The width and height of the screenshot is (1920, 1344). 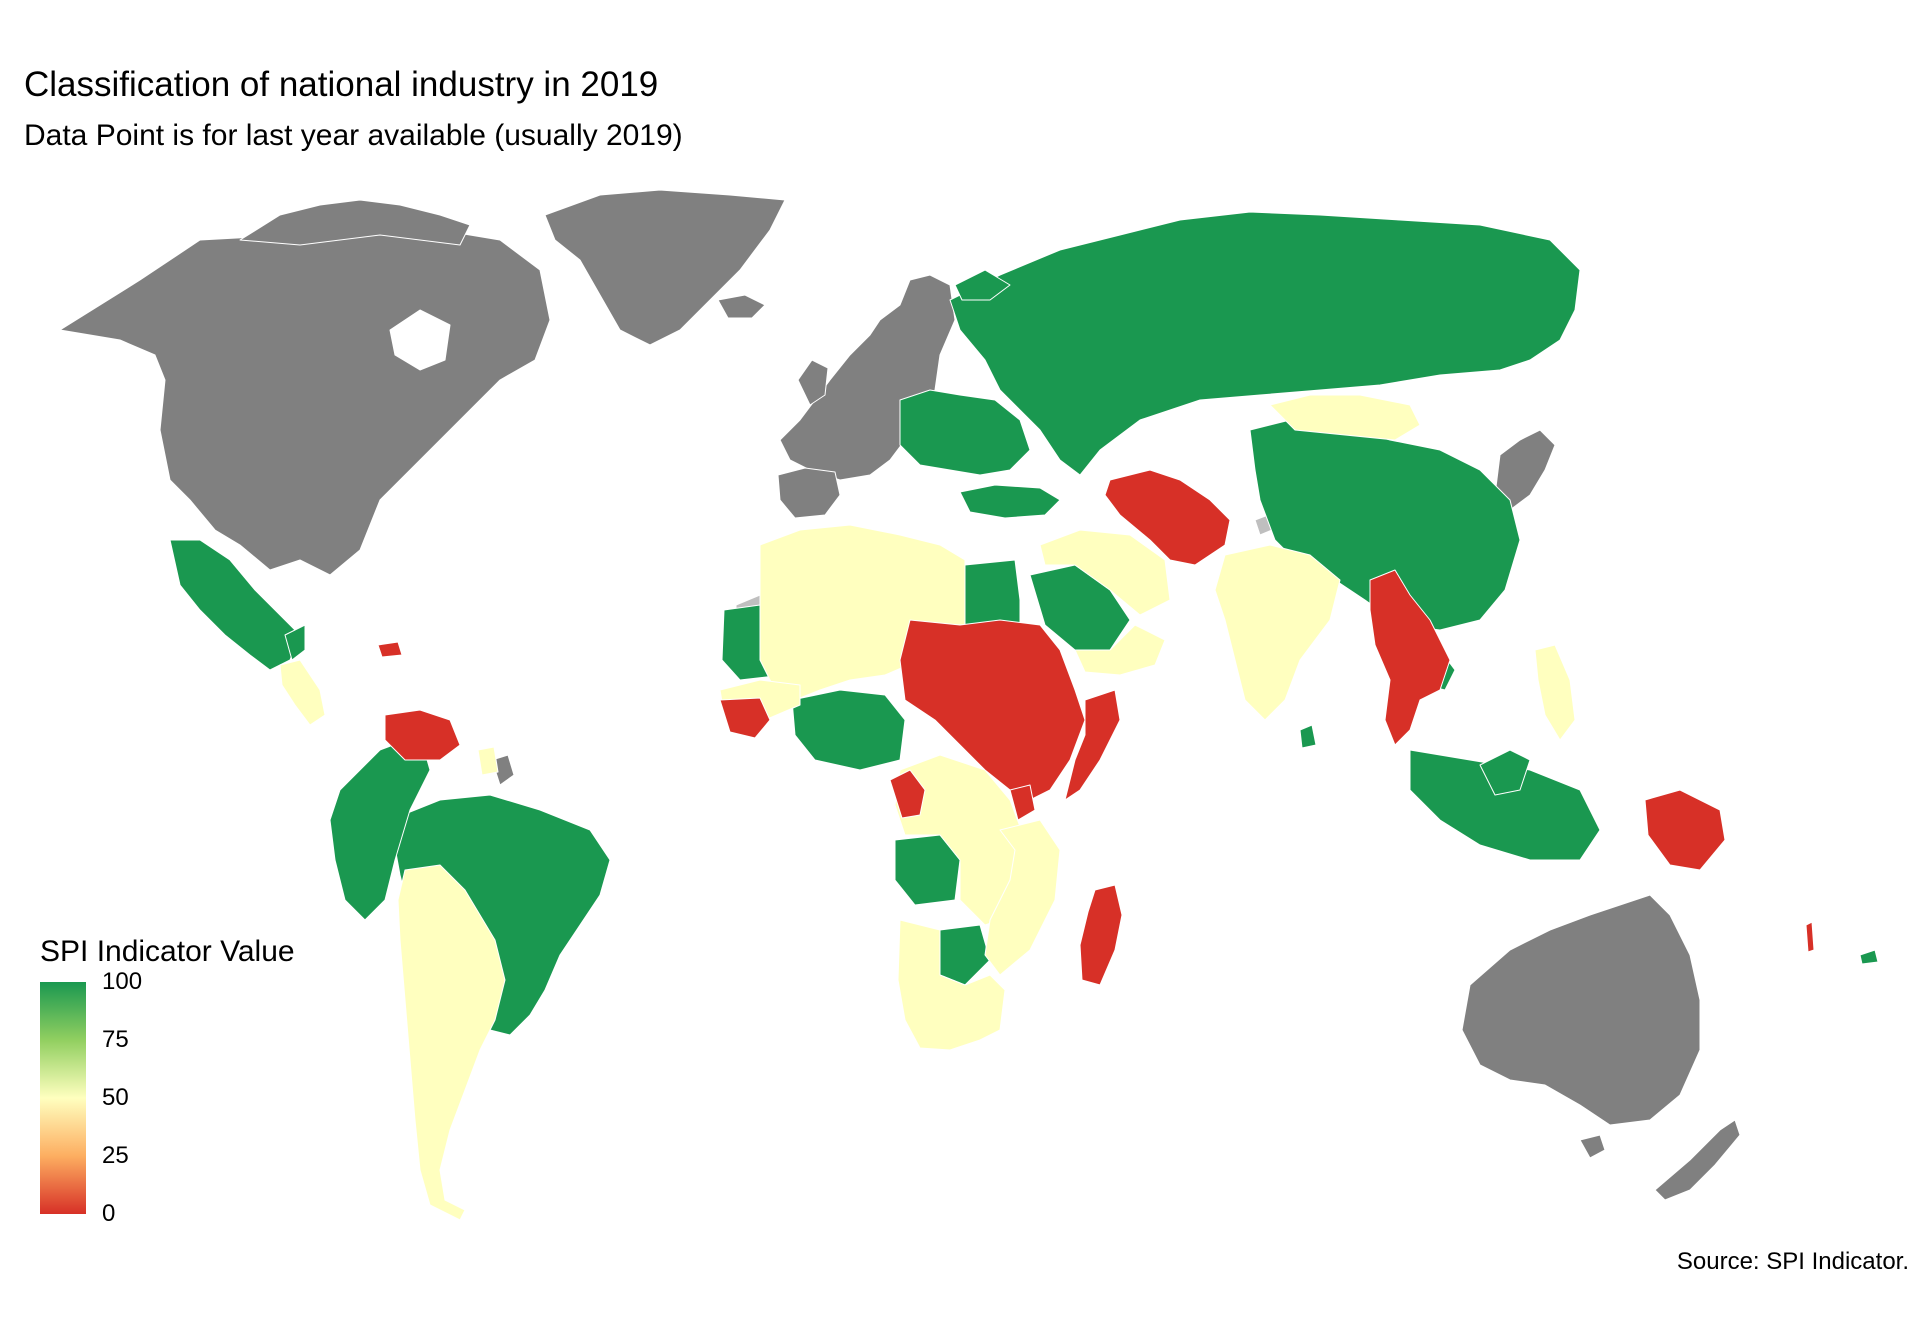 I want to click on congo-region, so click(x=907, y=794).